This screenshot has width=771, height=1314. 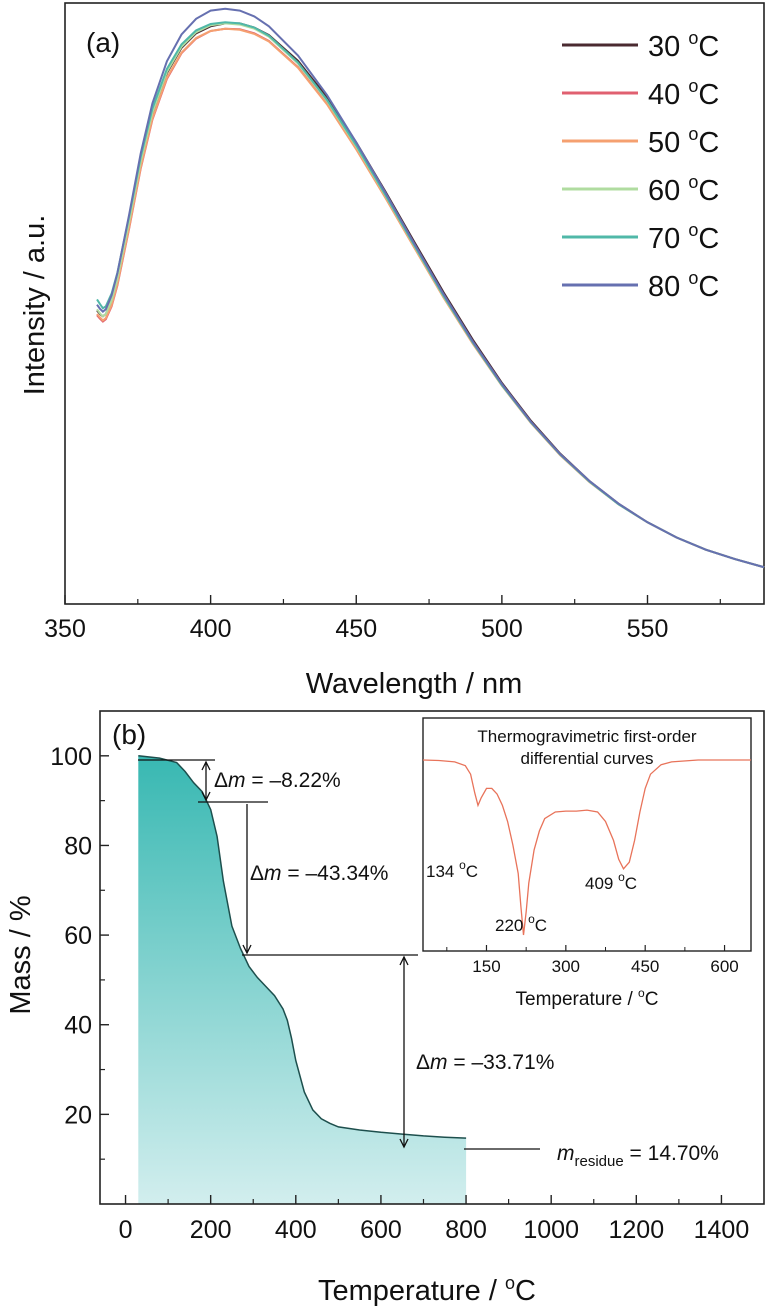 I want to click on chart-b-line, so click(x=302, y=947).